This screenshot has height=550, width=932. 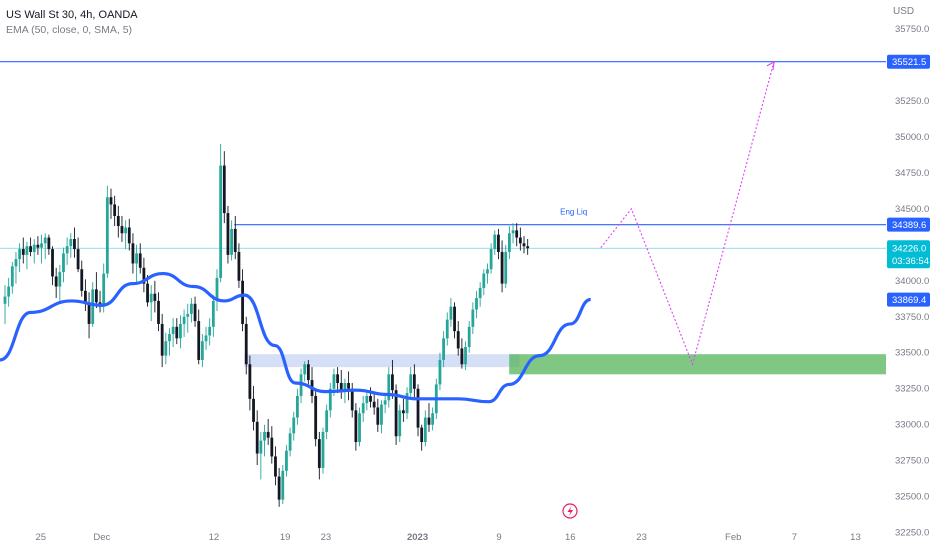 What do you see at coordinates (912, 29) in the screenshot?
I see `price-tick: 35750.0` at bounding box center [912, 29].